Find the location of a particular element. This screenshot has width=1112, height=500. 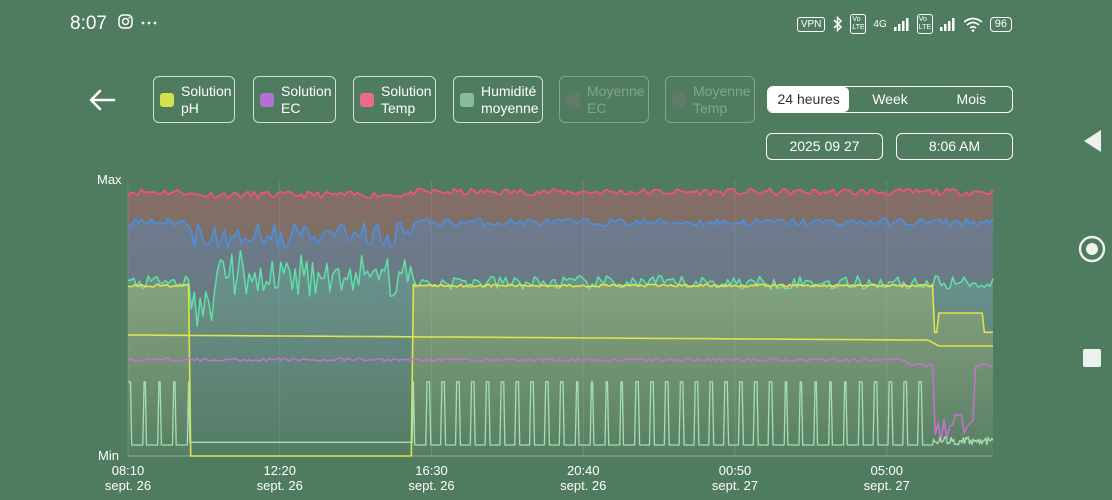

pump-series-line is located at coordinates (561, 413).